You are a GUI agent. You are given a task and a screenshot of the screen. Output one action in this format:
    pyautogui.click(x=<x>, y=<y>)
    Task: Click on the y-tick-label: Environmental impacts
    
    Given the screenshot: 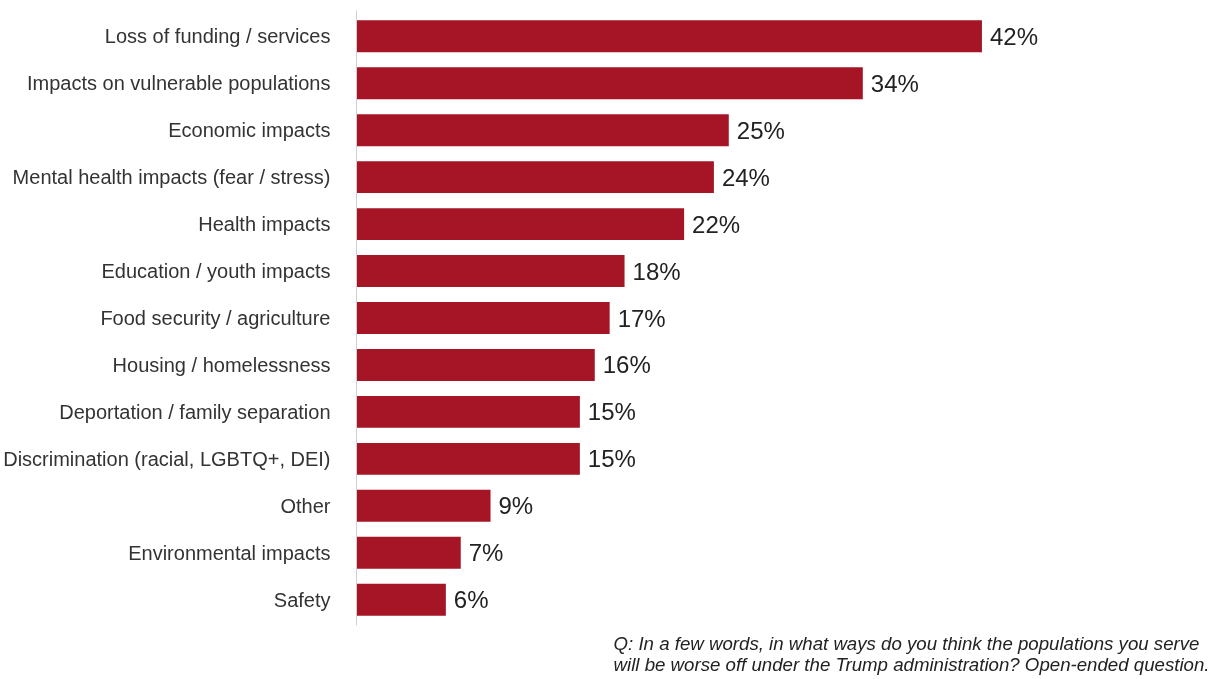 What is the action you would take?
    pyautogui.click(x=229, y=552)
    